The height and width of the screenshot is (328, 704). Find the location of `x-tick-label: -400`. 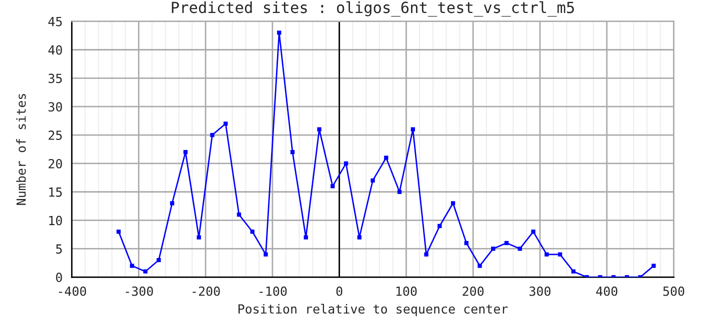

x-tick-label: -400 is located at coordinates (72, 291).